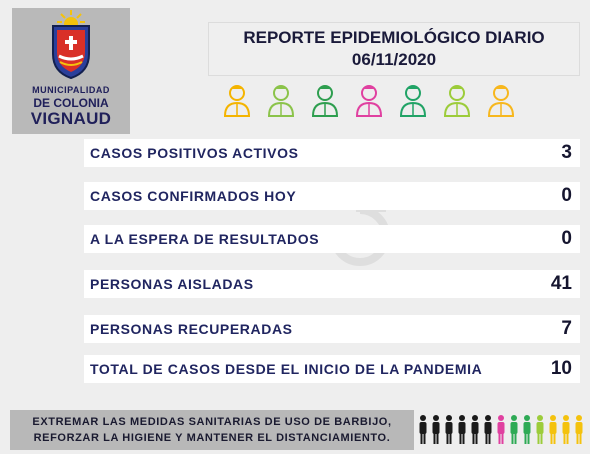  Describe the element at coordinates (332, 329) in the screenshot. I see `stat-row-recovered: PERSONAS RECUPERADAS 7` at that location.